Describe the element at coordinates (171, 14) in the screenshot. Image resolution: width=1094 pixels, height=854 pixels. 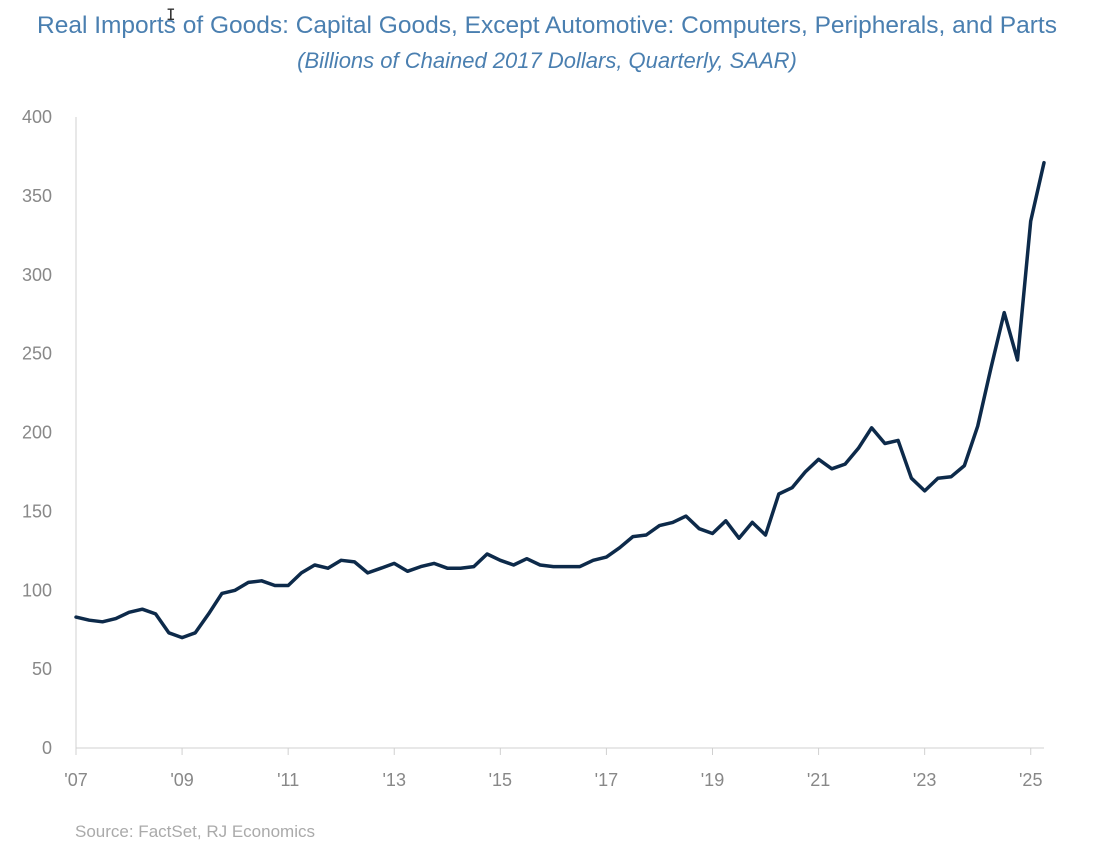
I see `text-cursor-icon: I` at that location.